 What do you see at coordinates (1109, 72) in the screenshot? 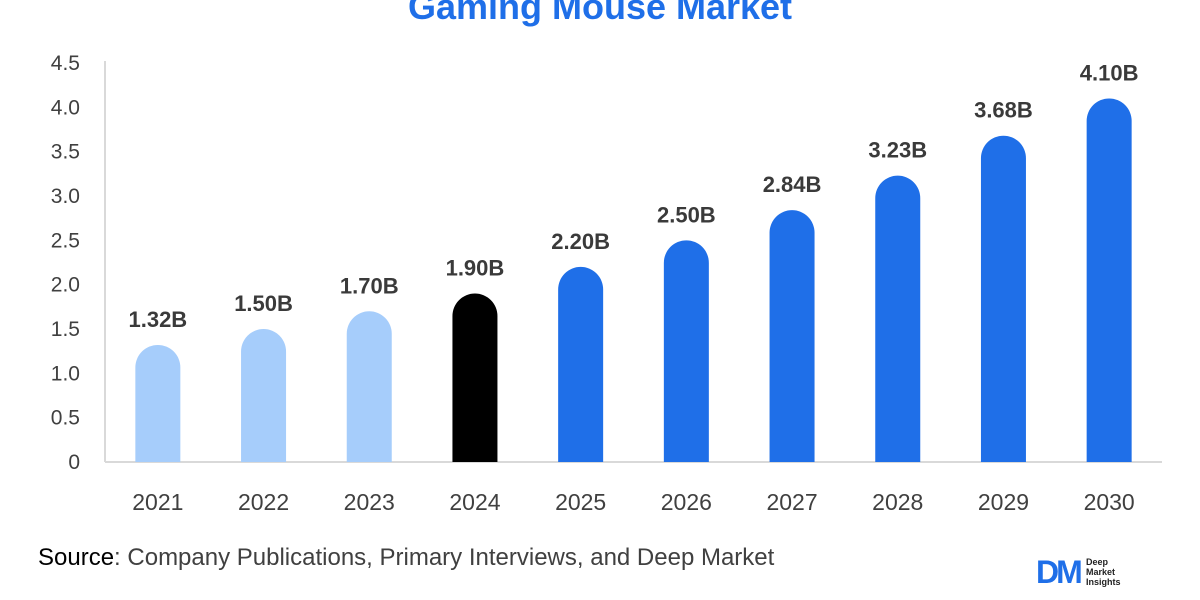
I see `data-label-2030: 4.10B` at bounding box center [1109, 72].